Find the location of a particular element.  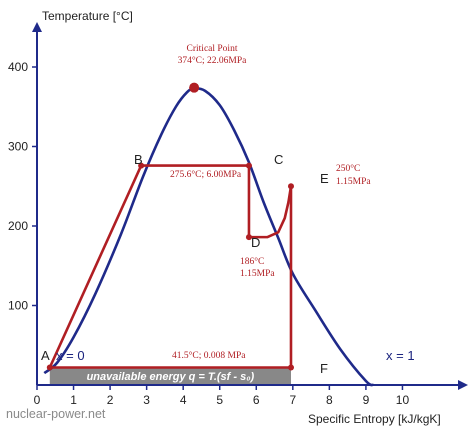

x-tick-label: 8 is located at coordinates (329, 400).